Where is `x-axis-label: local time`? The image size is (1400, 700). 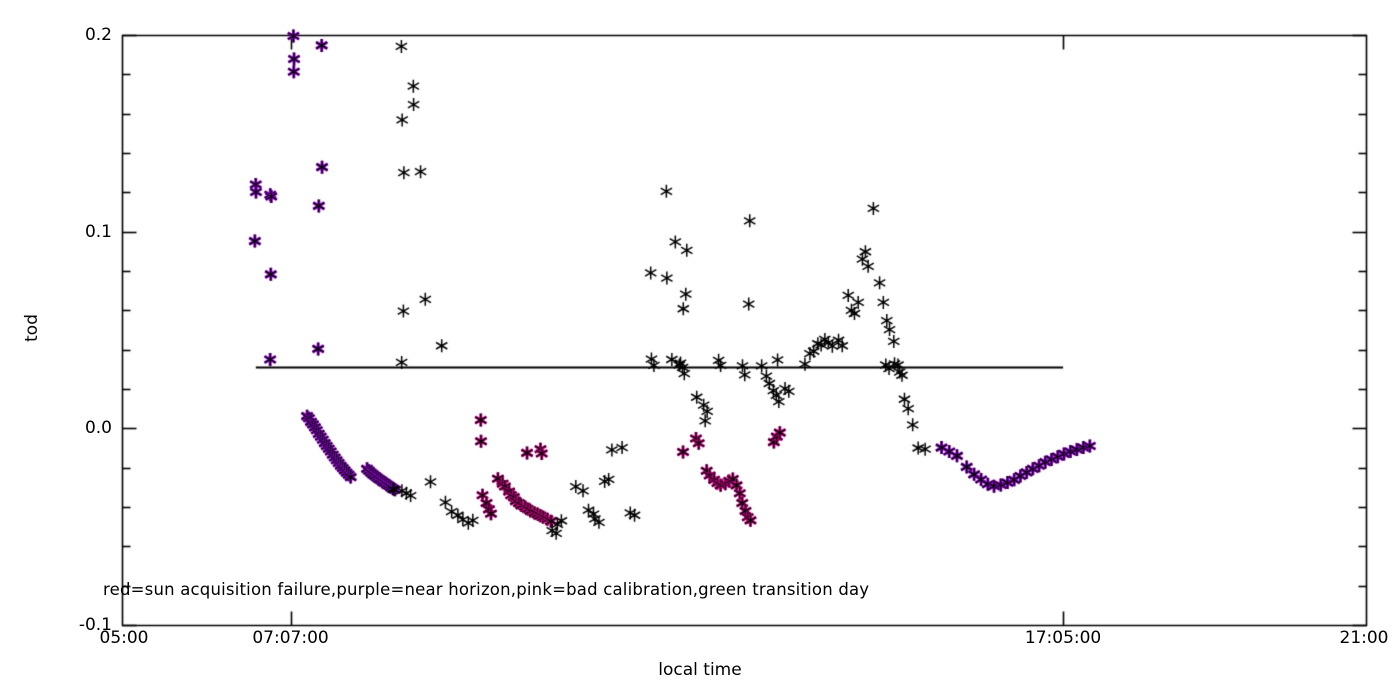 x-axis-label: local time is located at coordinates (700, 670).